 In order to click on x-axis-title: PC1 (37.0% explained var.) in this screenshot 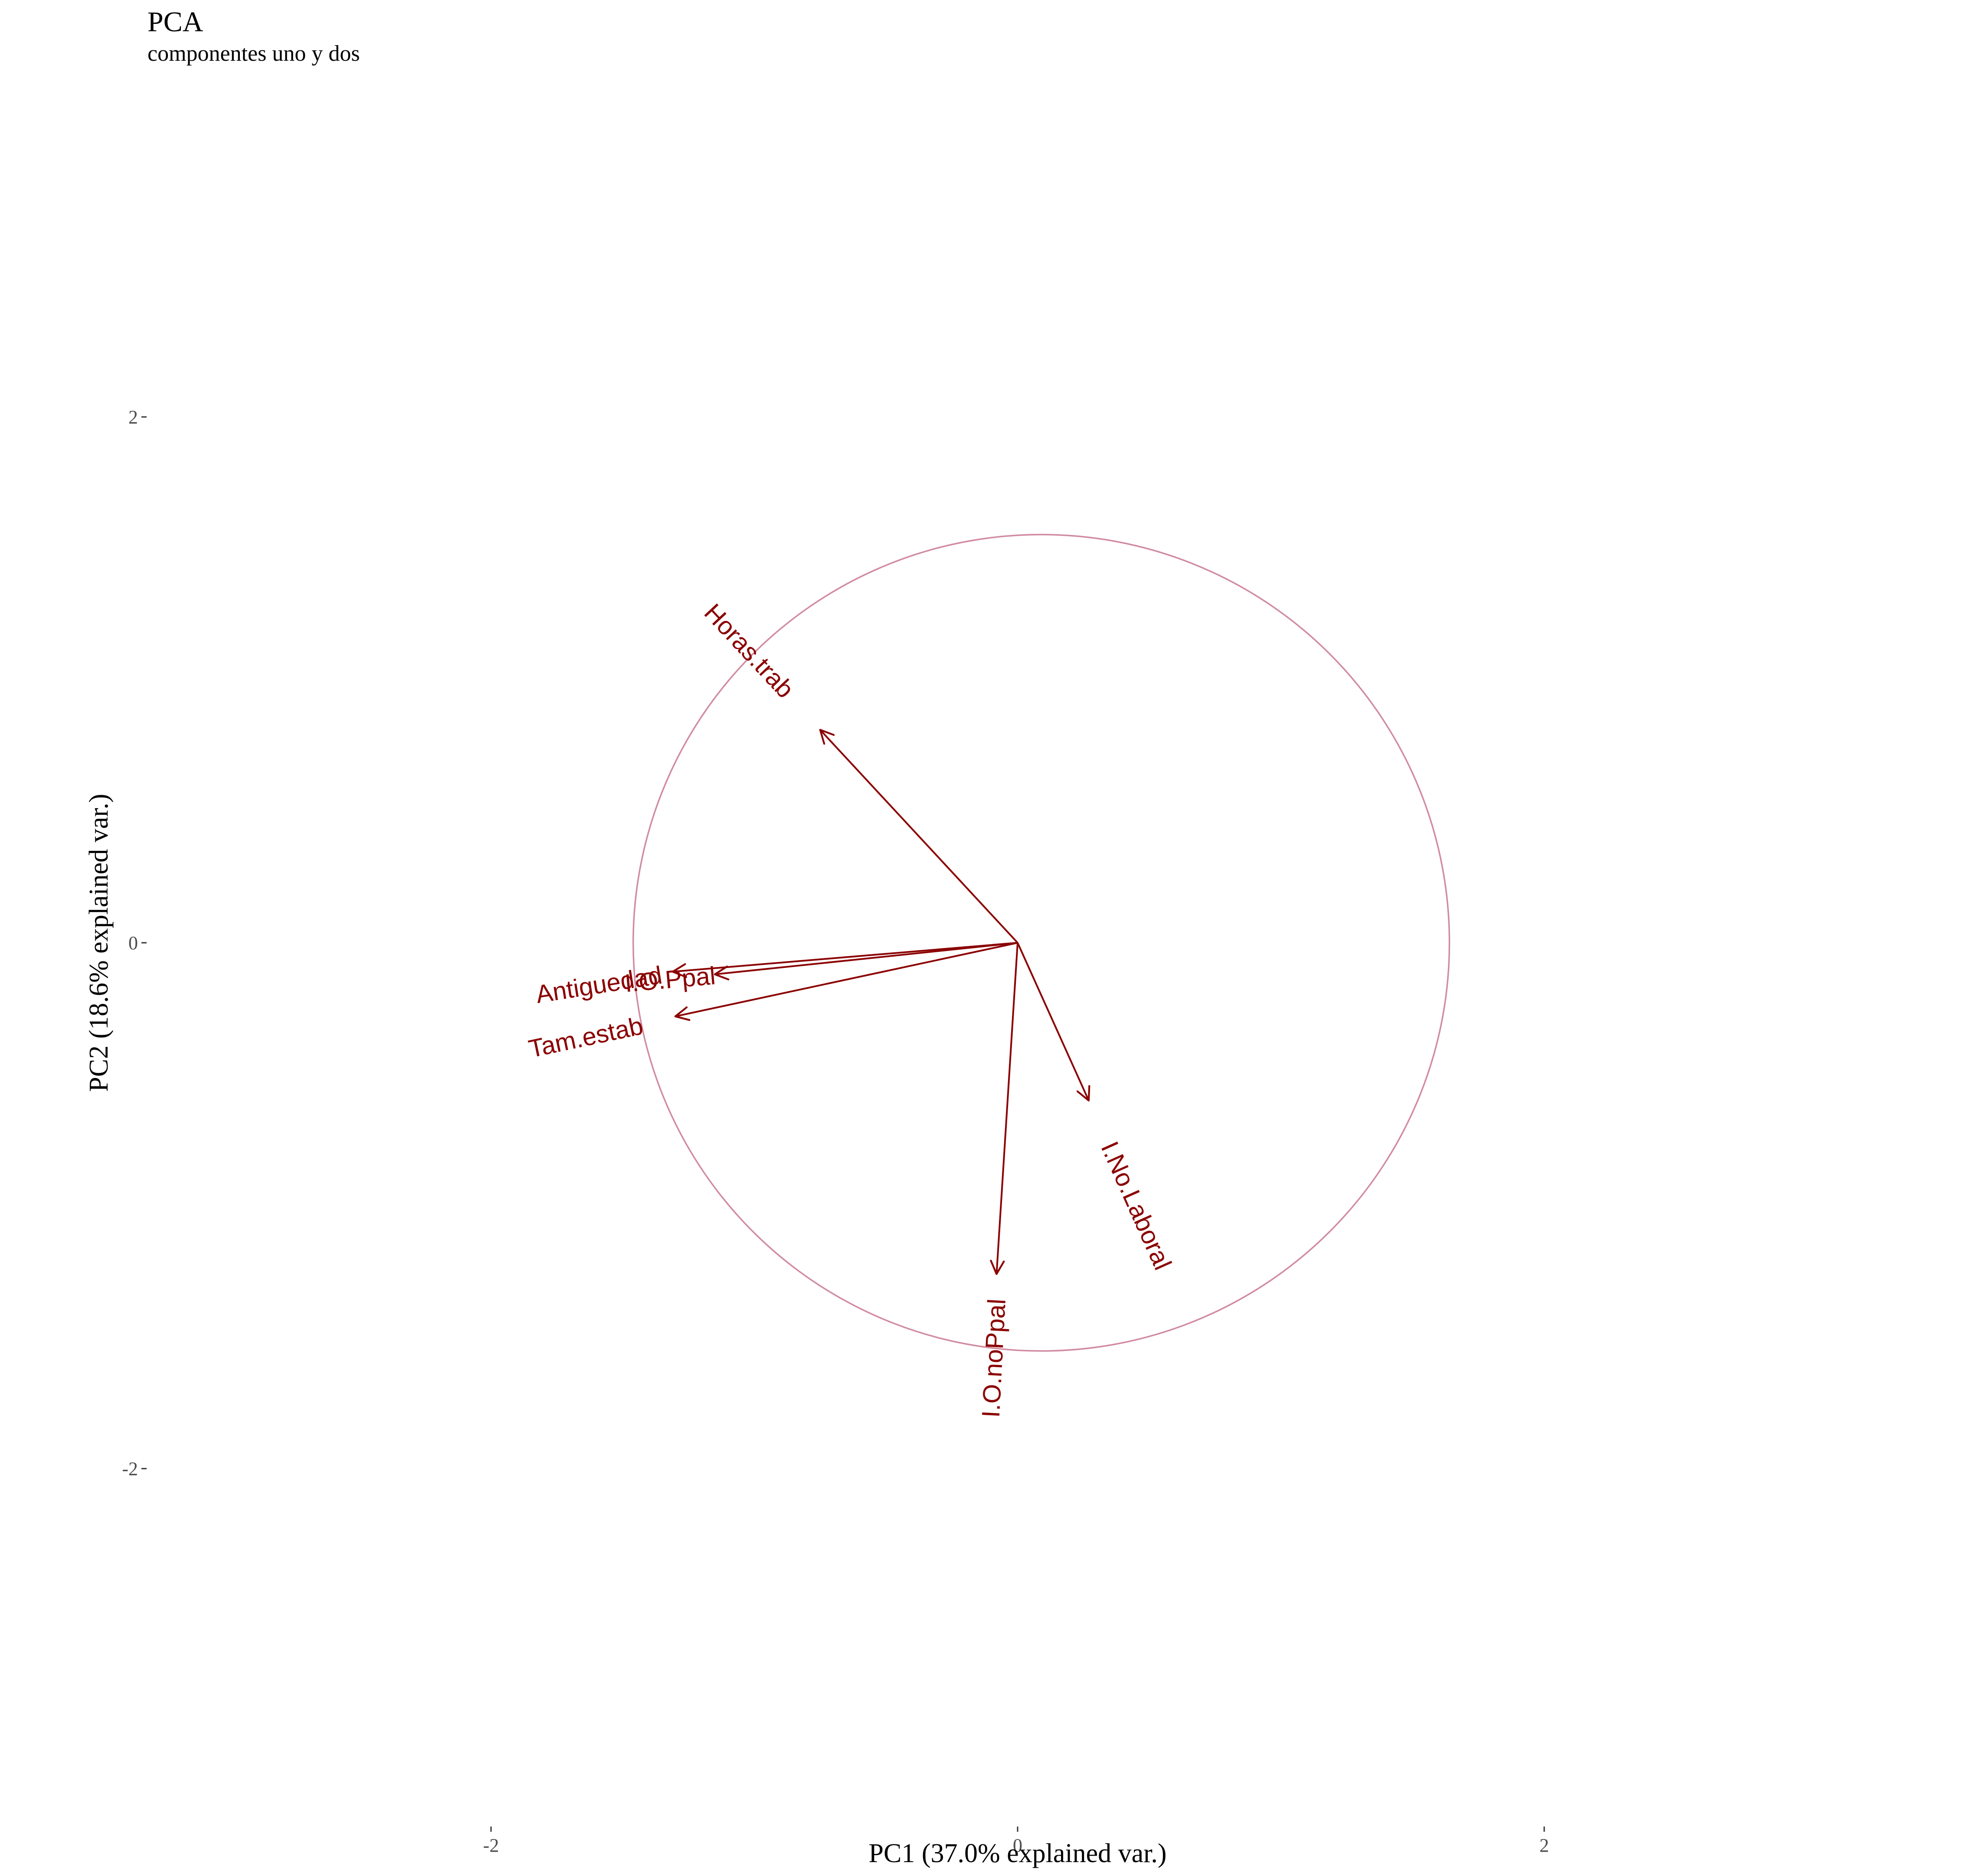, I will do `click(1017, 1853)`.